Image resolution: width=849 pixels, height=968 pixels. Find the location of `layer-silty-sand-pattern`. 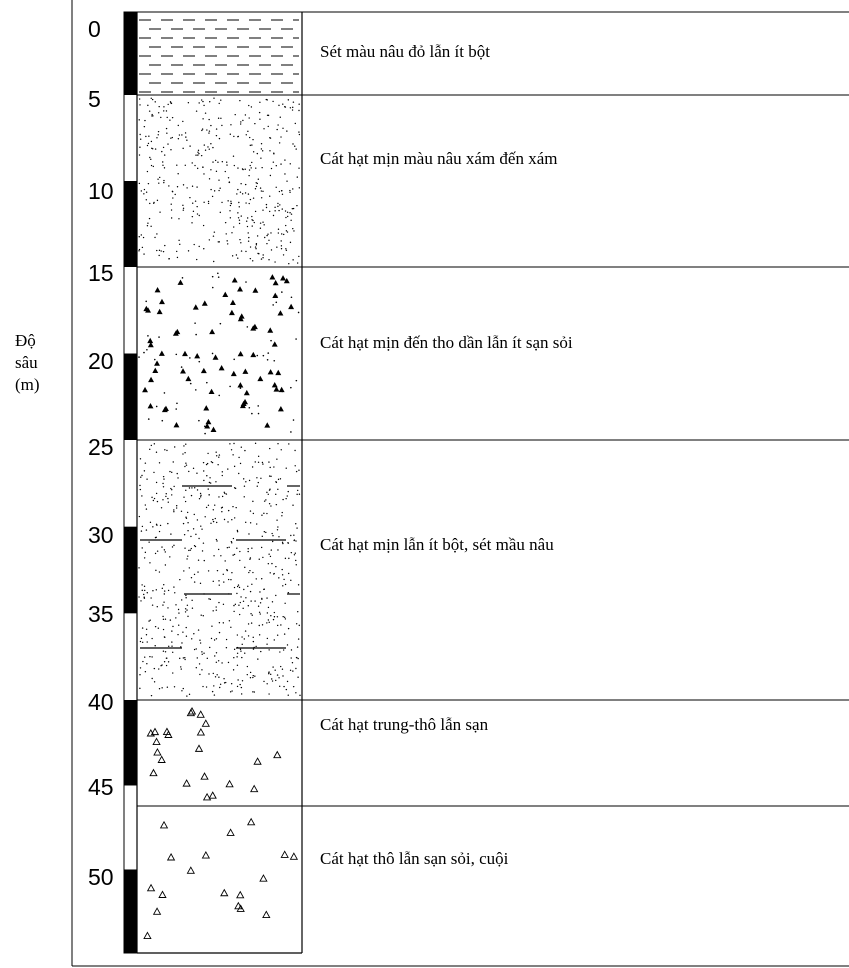

layer-silty-sand-pattern is located at coordinates (219, 569).